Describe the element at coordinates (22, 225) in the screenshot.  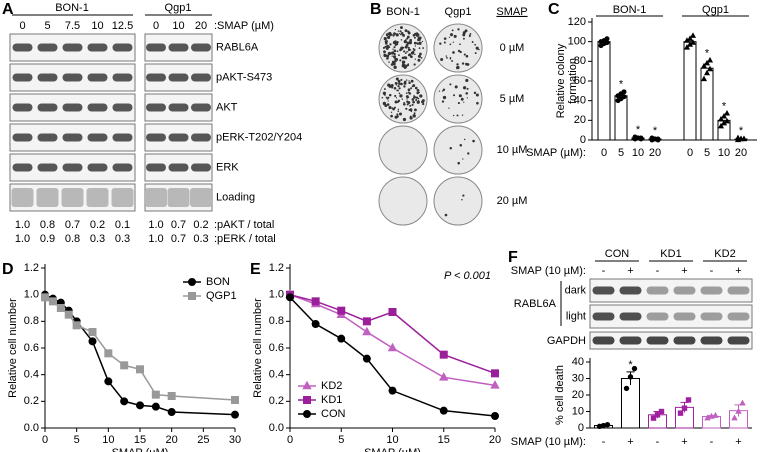
I see `ratio-value: 1.0` at that location.